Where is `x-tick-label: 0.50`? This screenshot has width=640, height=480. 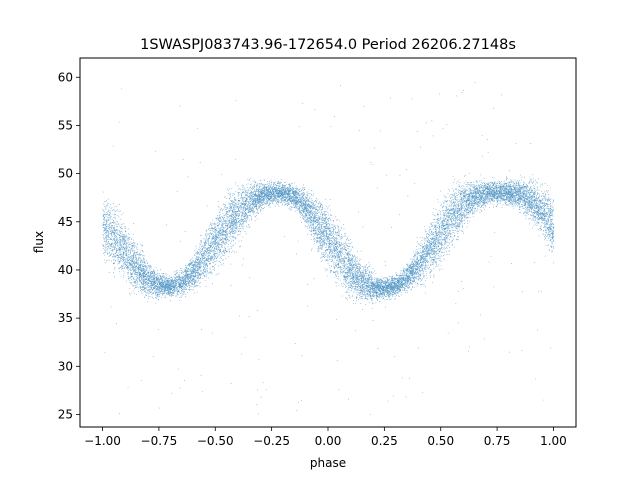
x-tick-label: 0.50 is located at coordinates (440, 441).